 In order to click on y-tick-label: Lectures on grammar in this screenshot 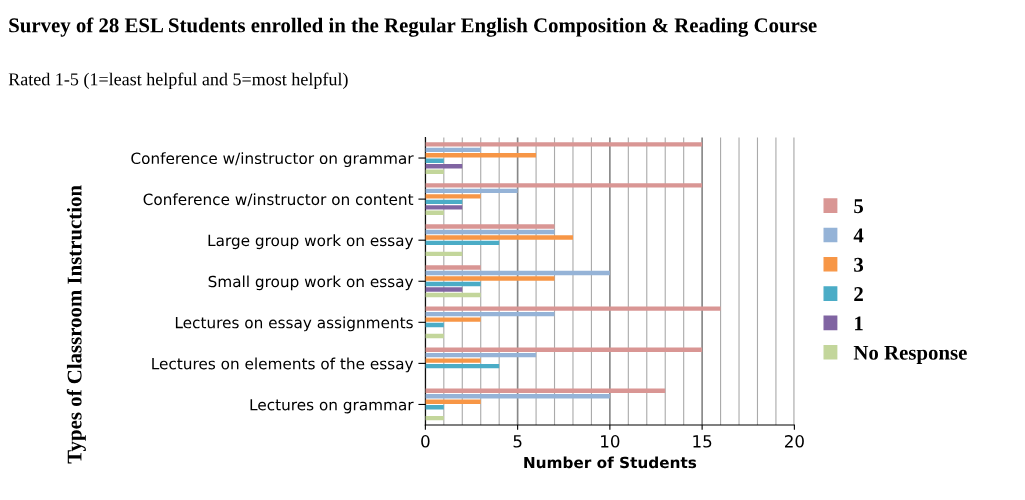, I will do `click(332, 406)`.